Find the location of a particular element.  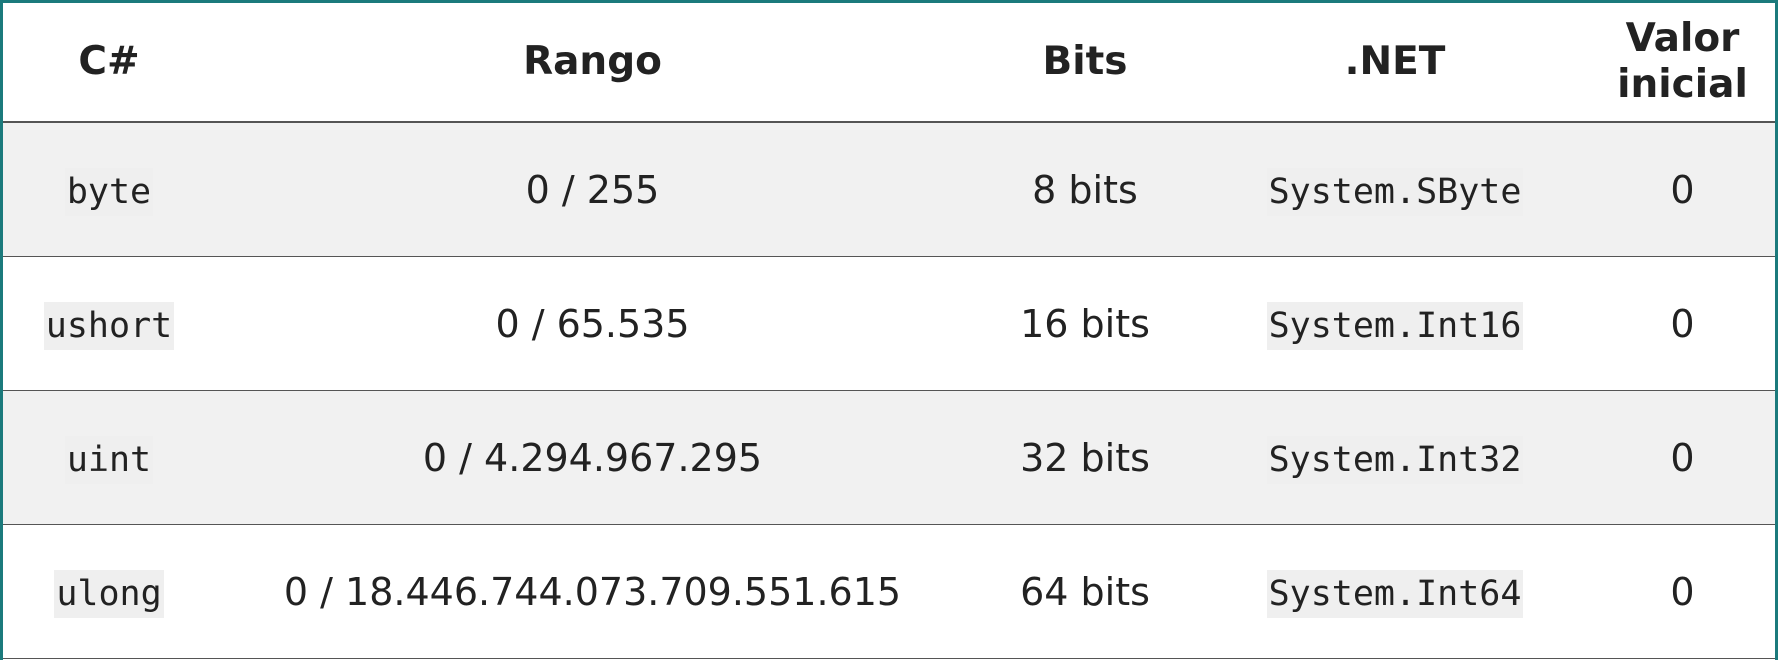

table-cell: ushort is located at coordinates (109, 323).